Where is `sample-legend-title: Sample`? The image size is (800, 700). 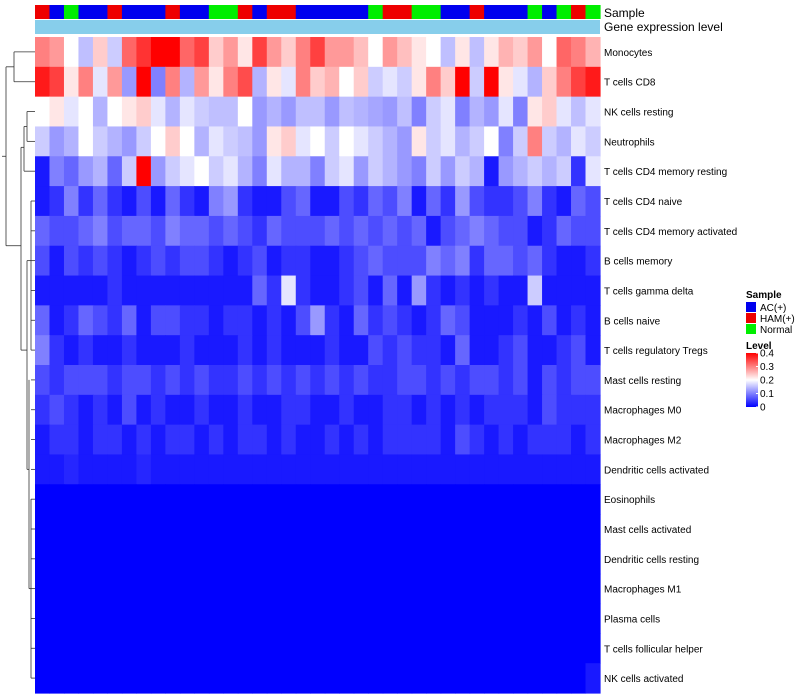
sample-legend-title: Sample is located at coordinates (764, 295).